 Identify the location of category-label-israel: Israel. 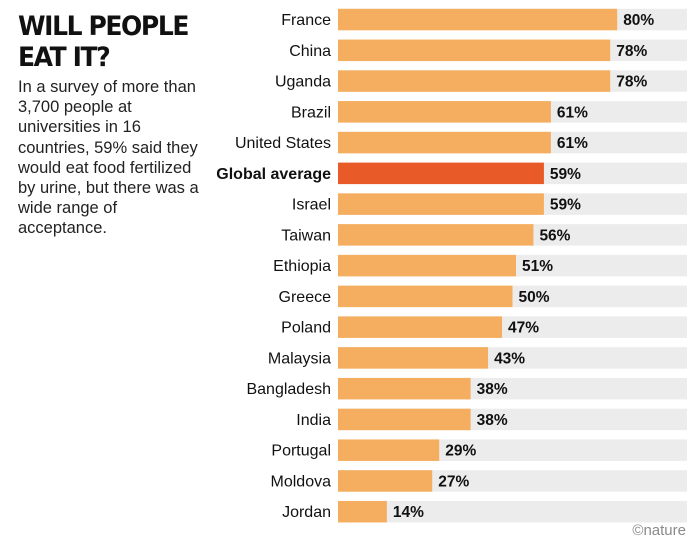
(311, 205).